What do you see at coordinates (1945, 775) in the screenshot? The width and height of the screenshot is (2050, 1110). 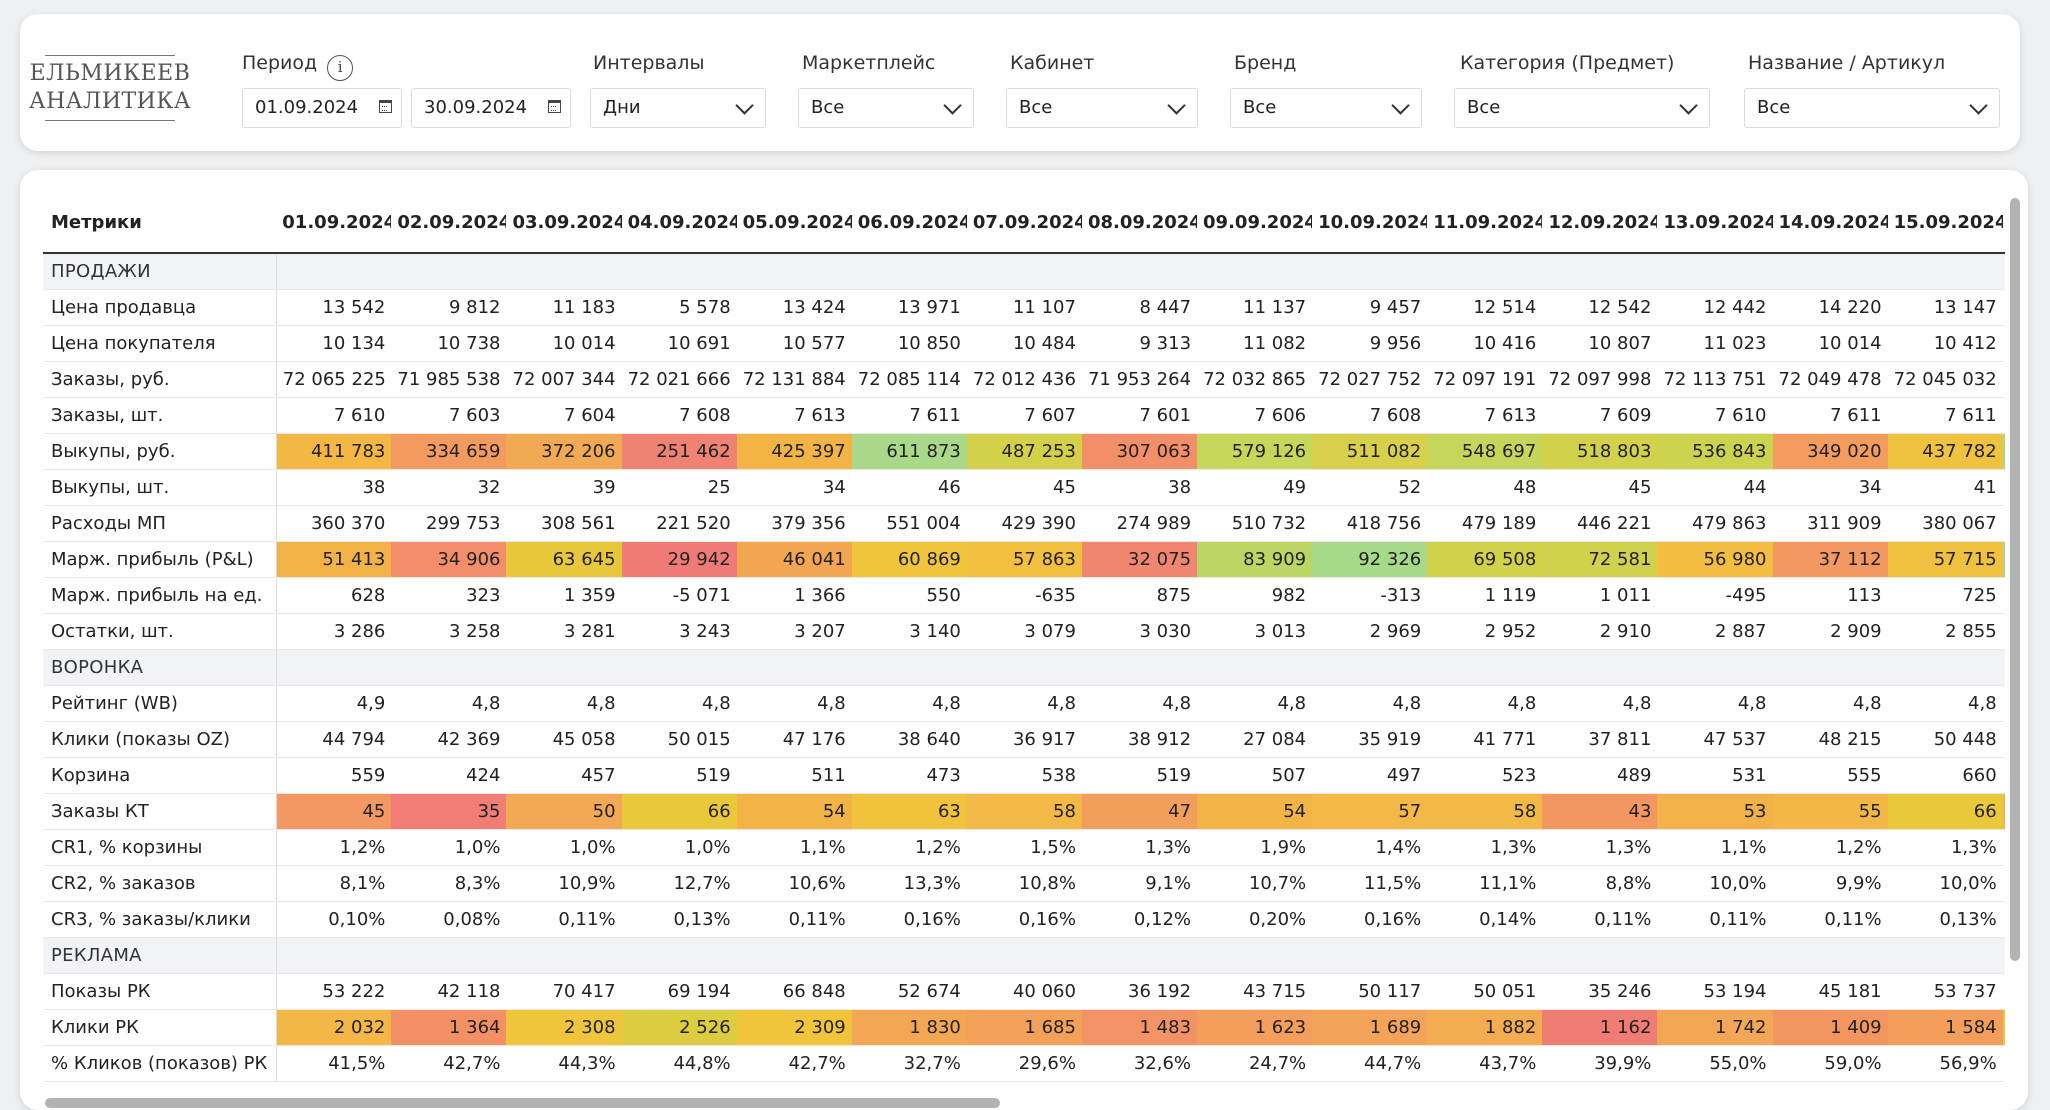 I see `table-cell: 660` at bounding box center [1945, 775].